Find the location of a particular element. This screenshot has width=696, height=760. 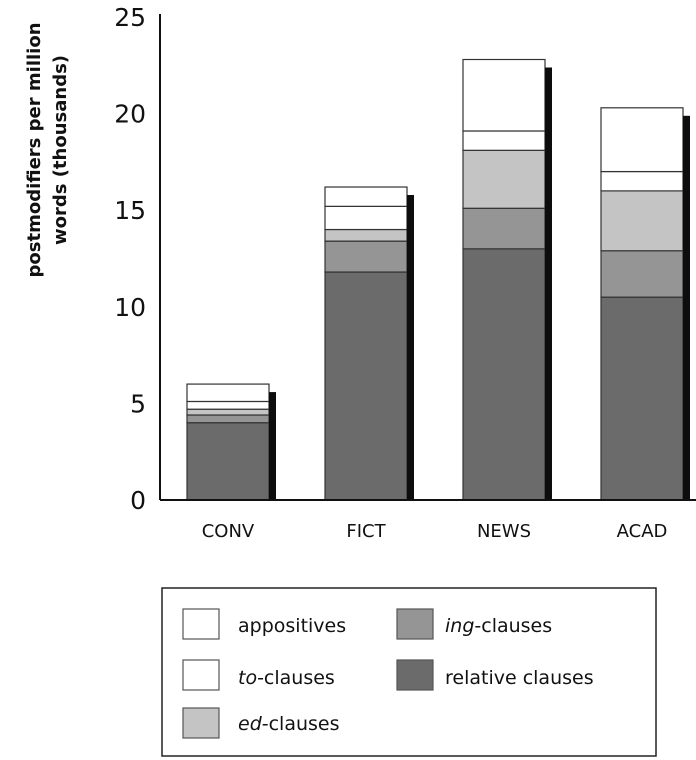

bar-stack-conv is located at coordinates (231, 442).